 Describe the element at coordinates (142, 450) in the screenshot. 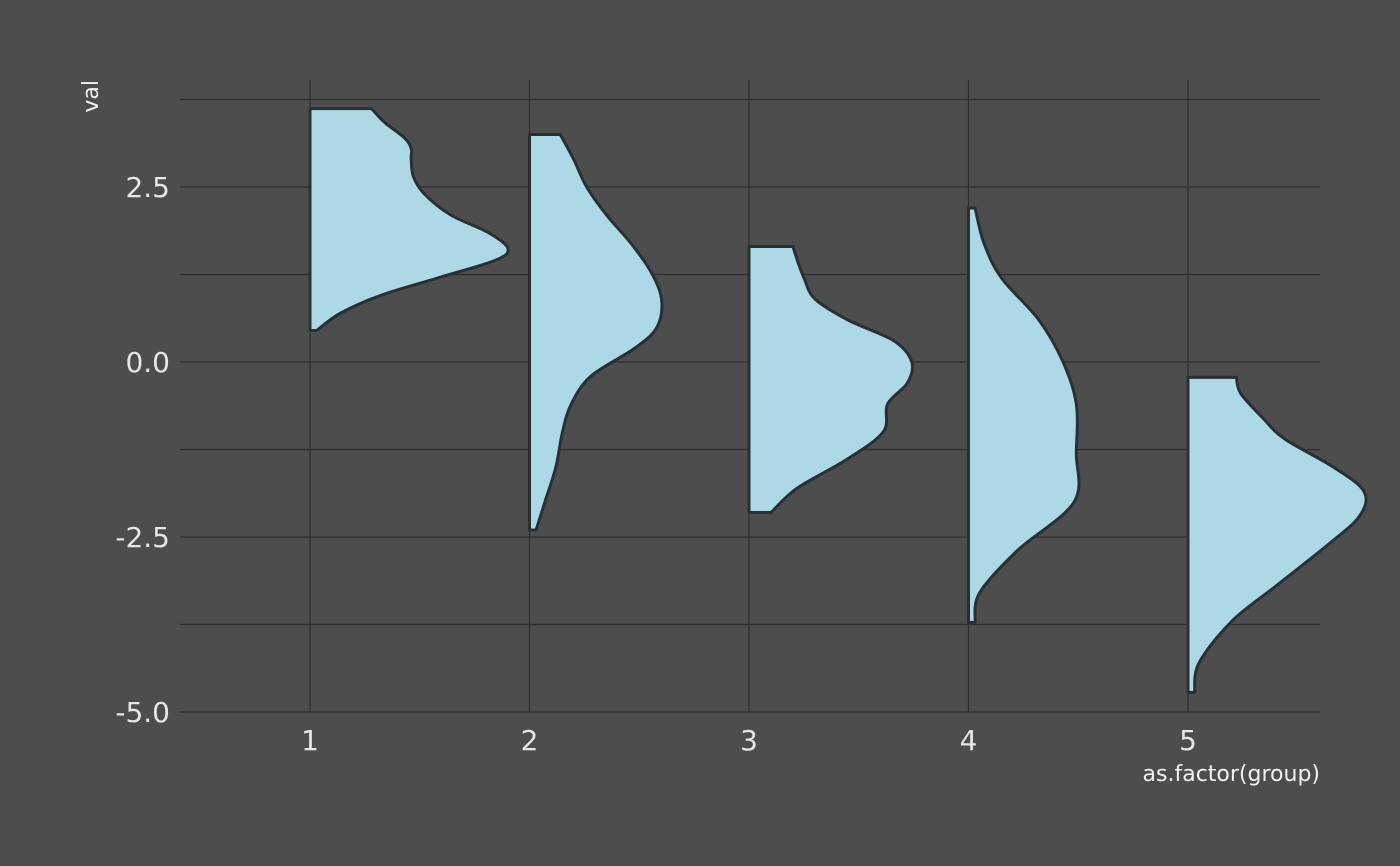

I see `y-axis-ticks: -5.0 -2.5 0.0 2.5` at that location.